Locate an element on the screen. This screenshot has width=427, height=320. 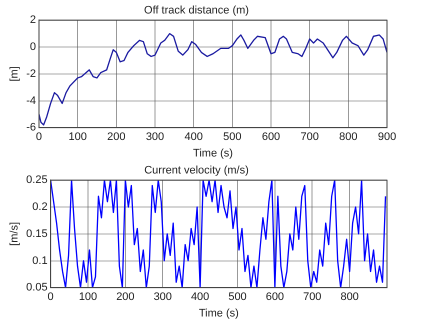
y-axis-title: [m] is located at coordinates (14, 74).